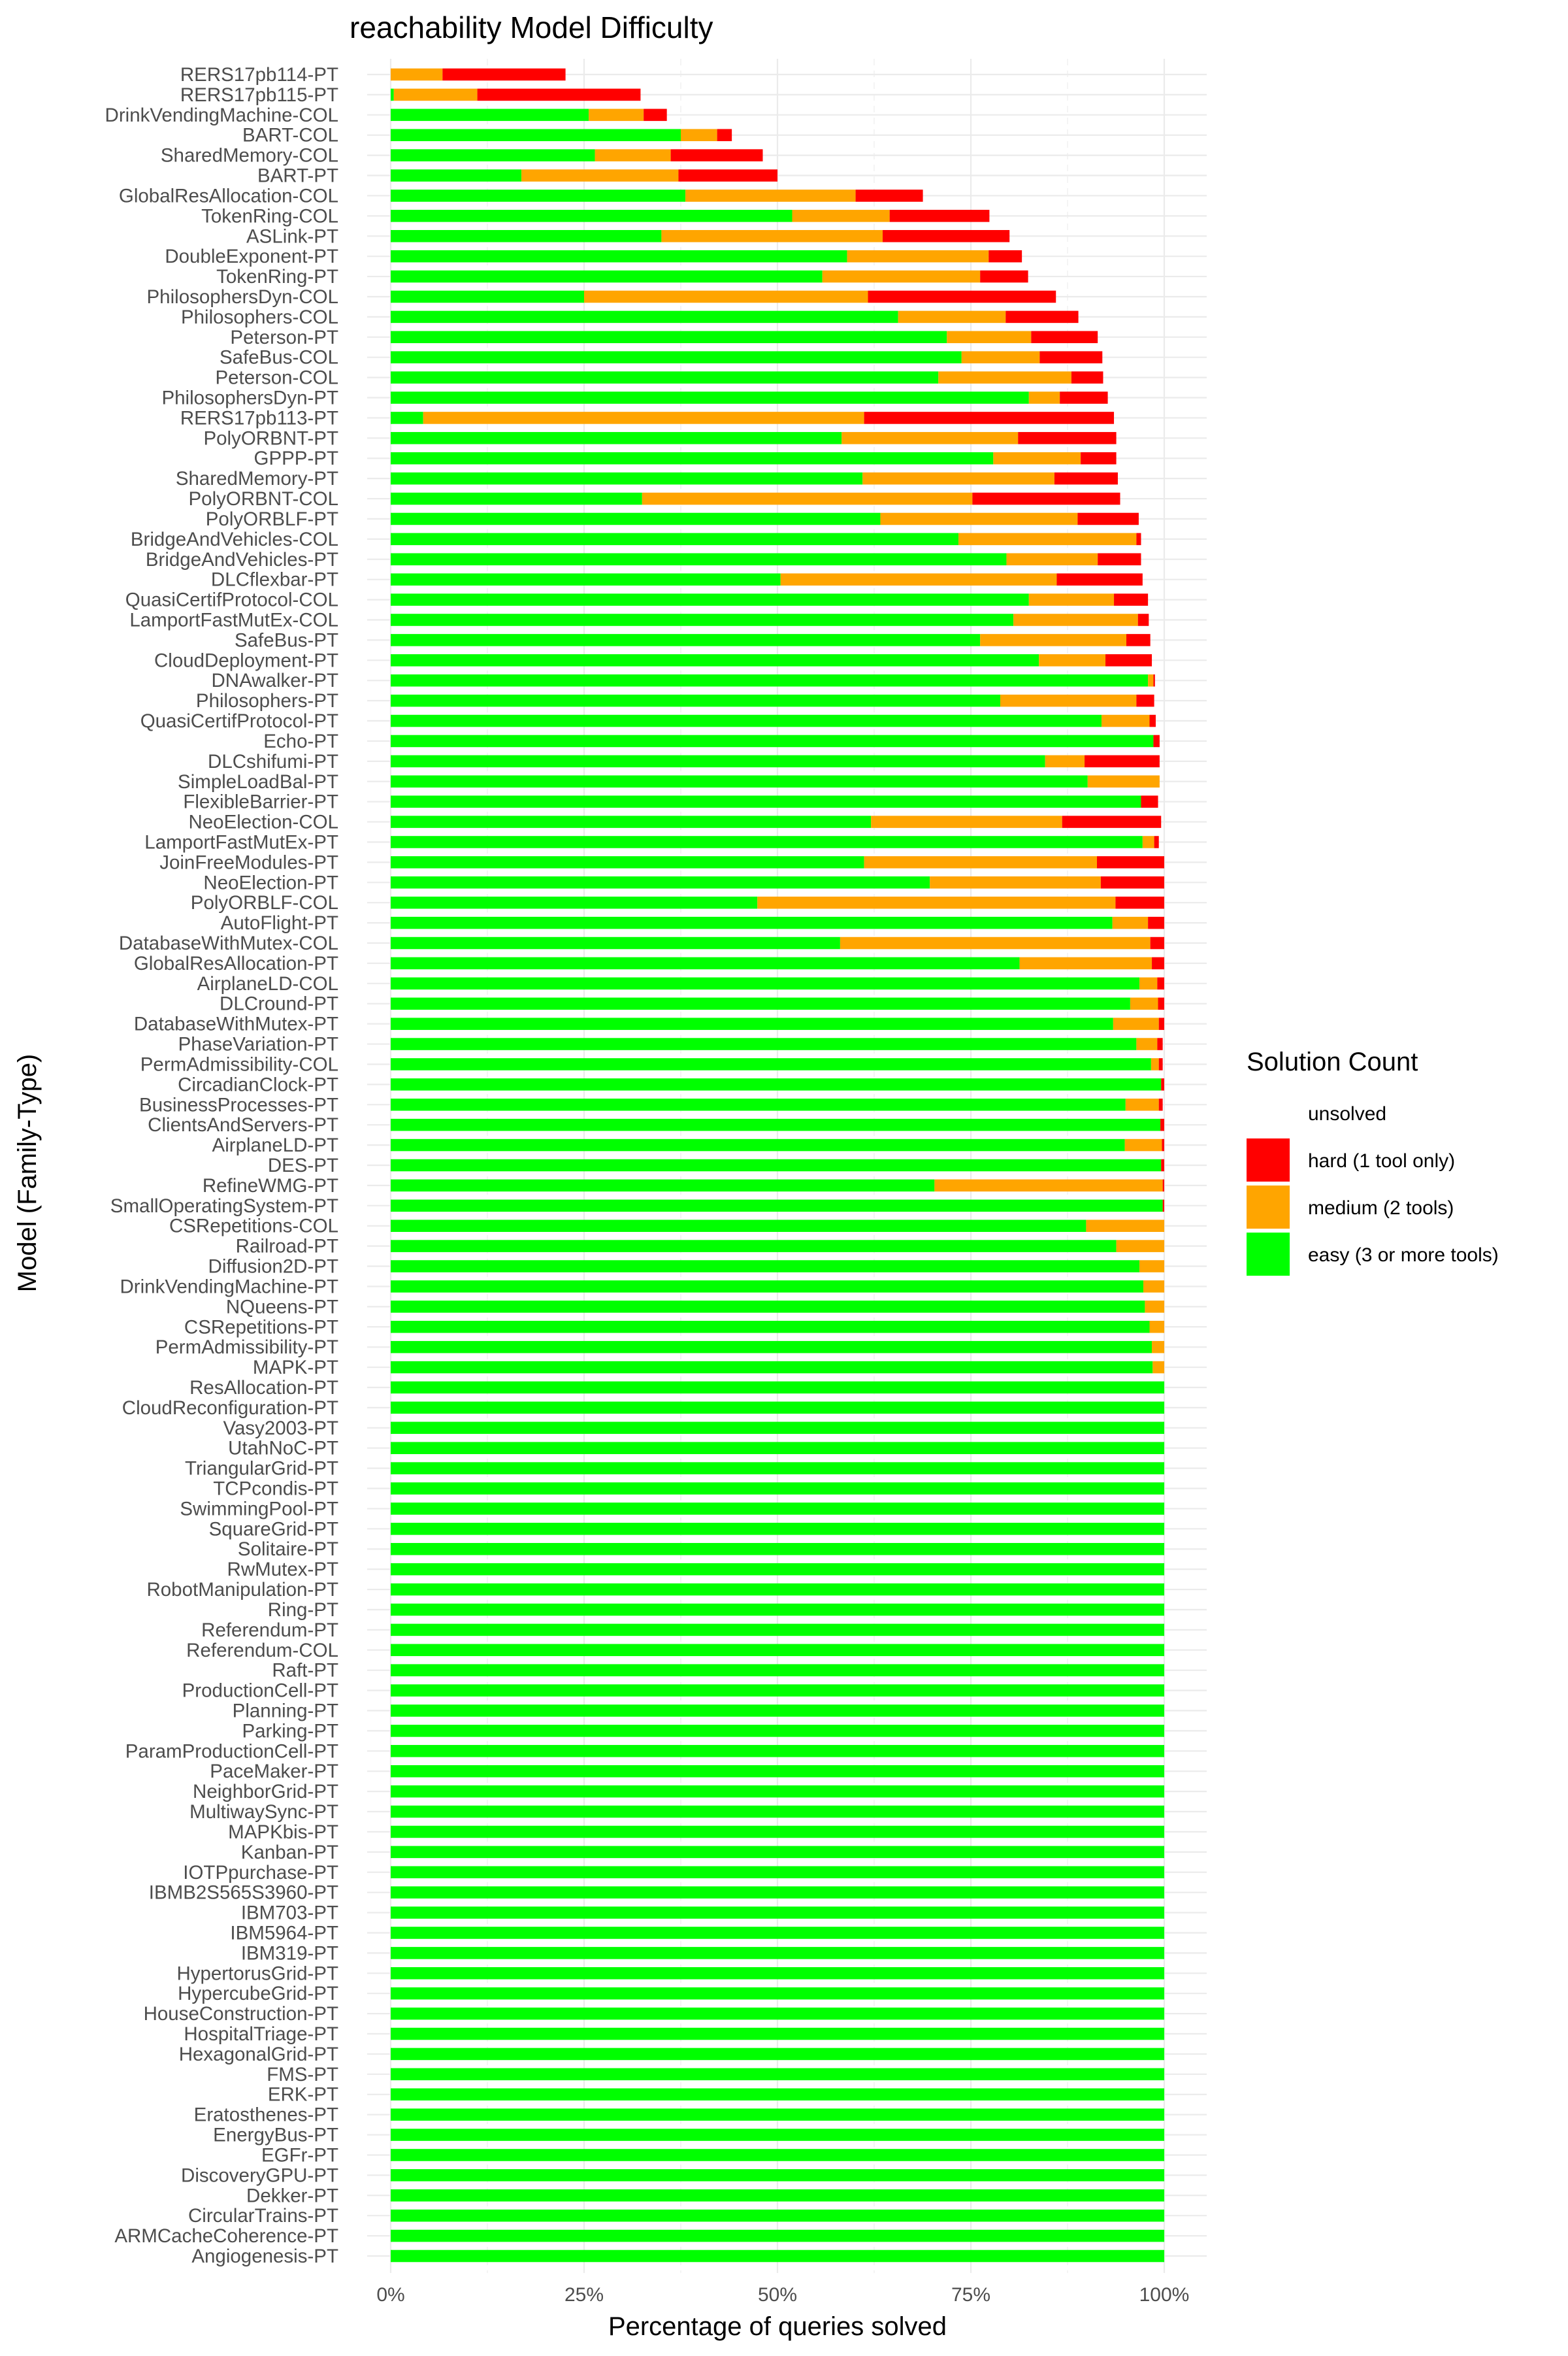  I want to click on bar-easy-MultiwaySync-PT, so click(777, 1812).